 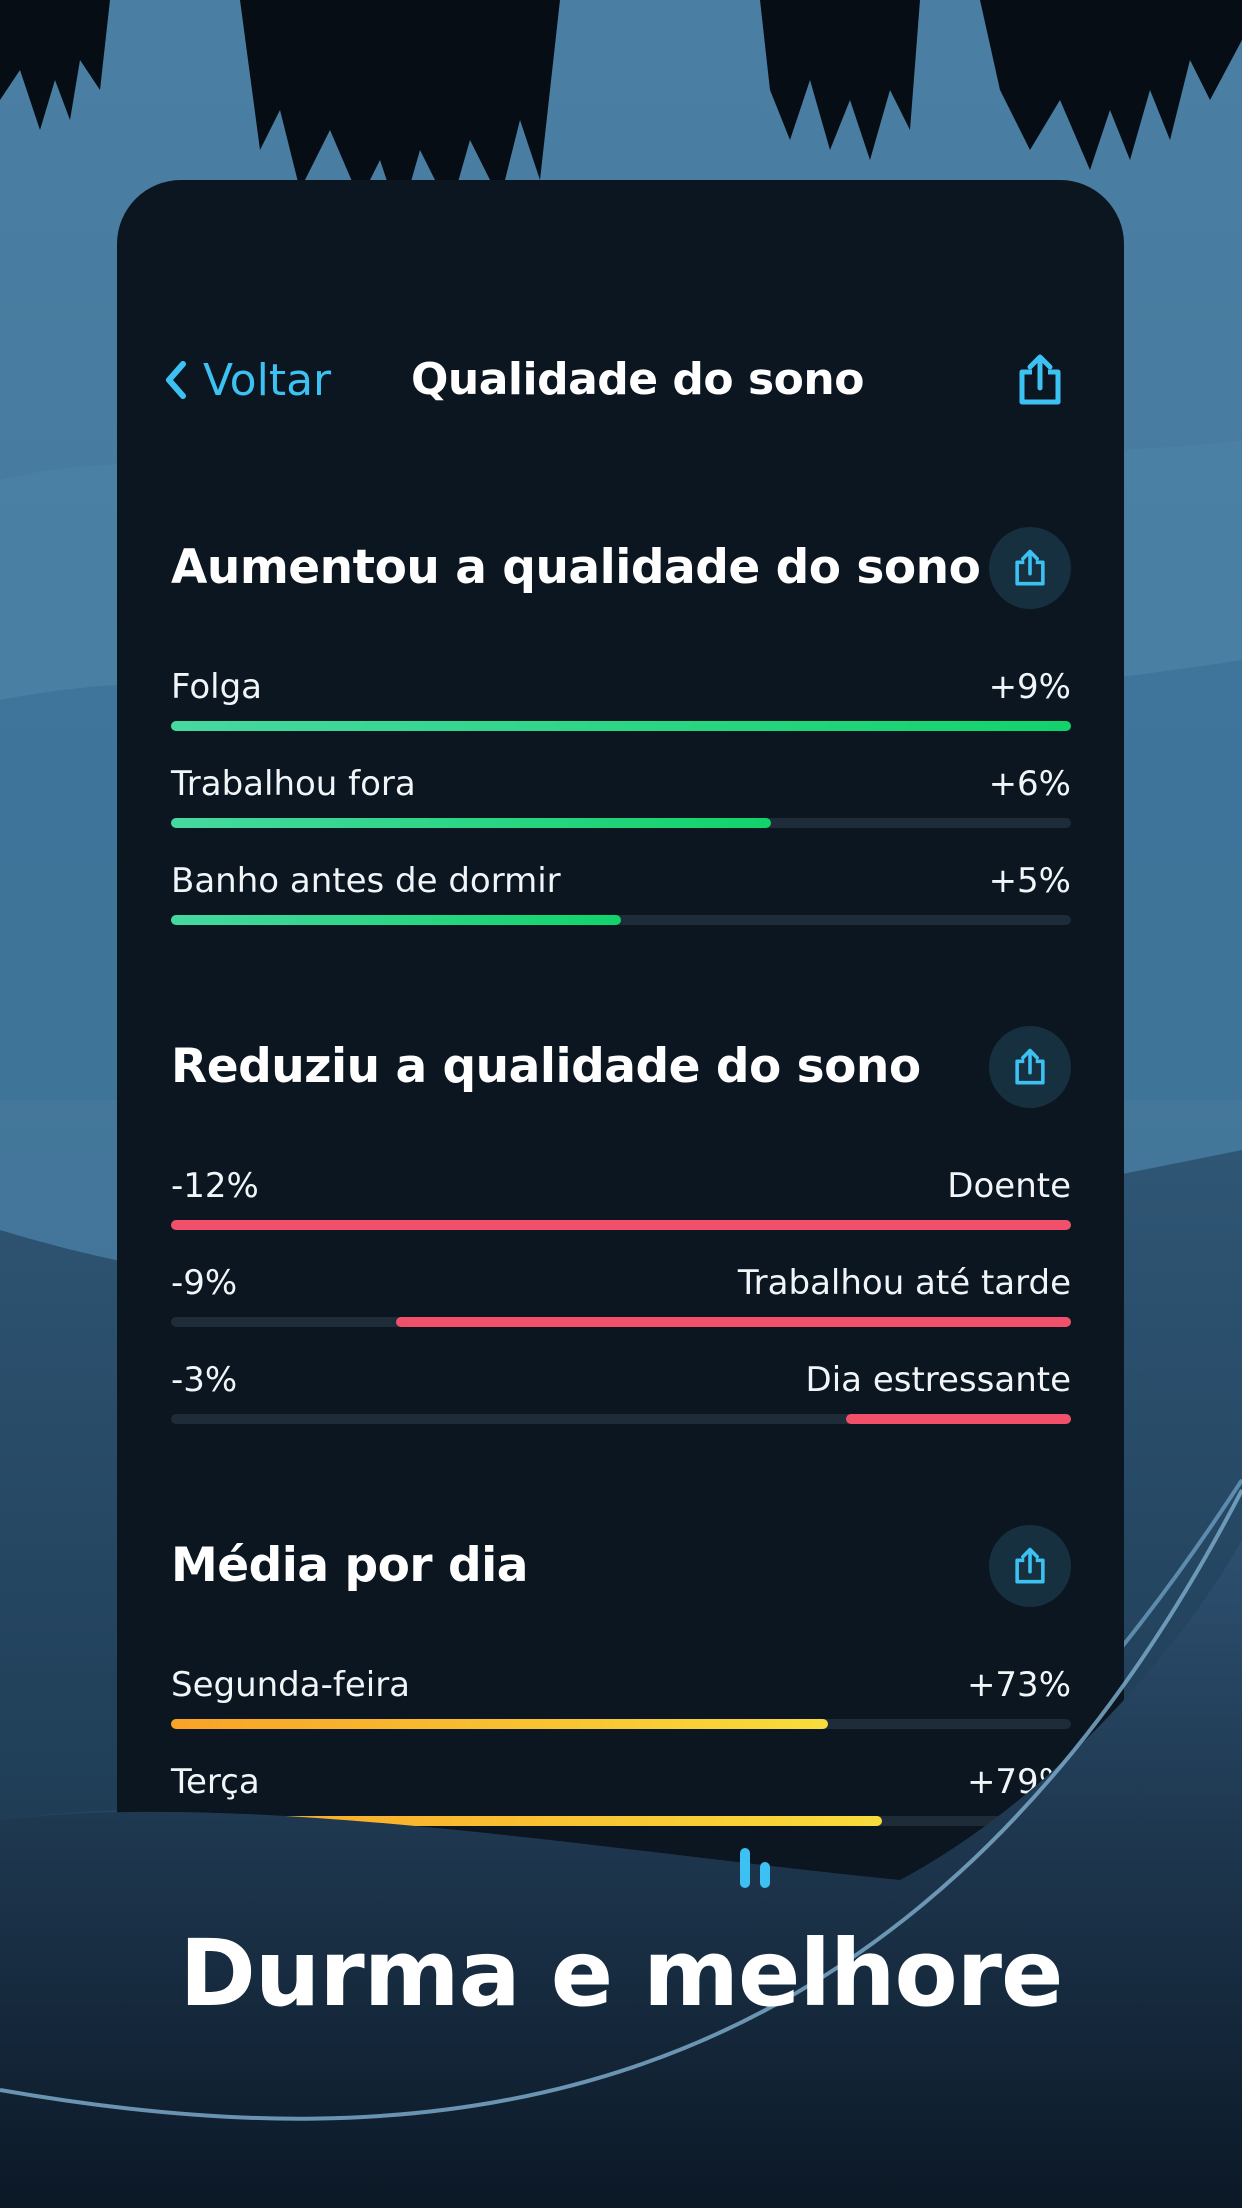 What do you see at coordinates (621, 1700) in the screenshot?
I see `list-item: Segunda-feira +73%` at bounding box center [621, 1700].